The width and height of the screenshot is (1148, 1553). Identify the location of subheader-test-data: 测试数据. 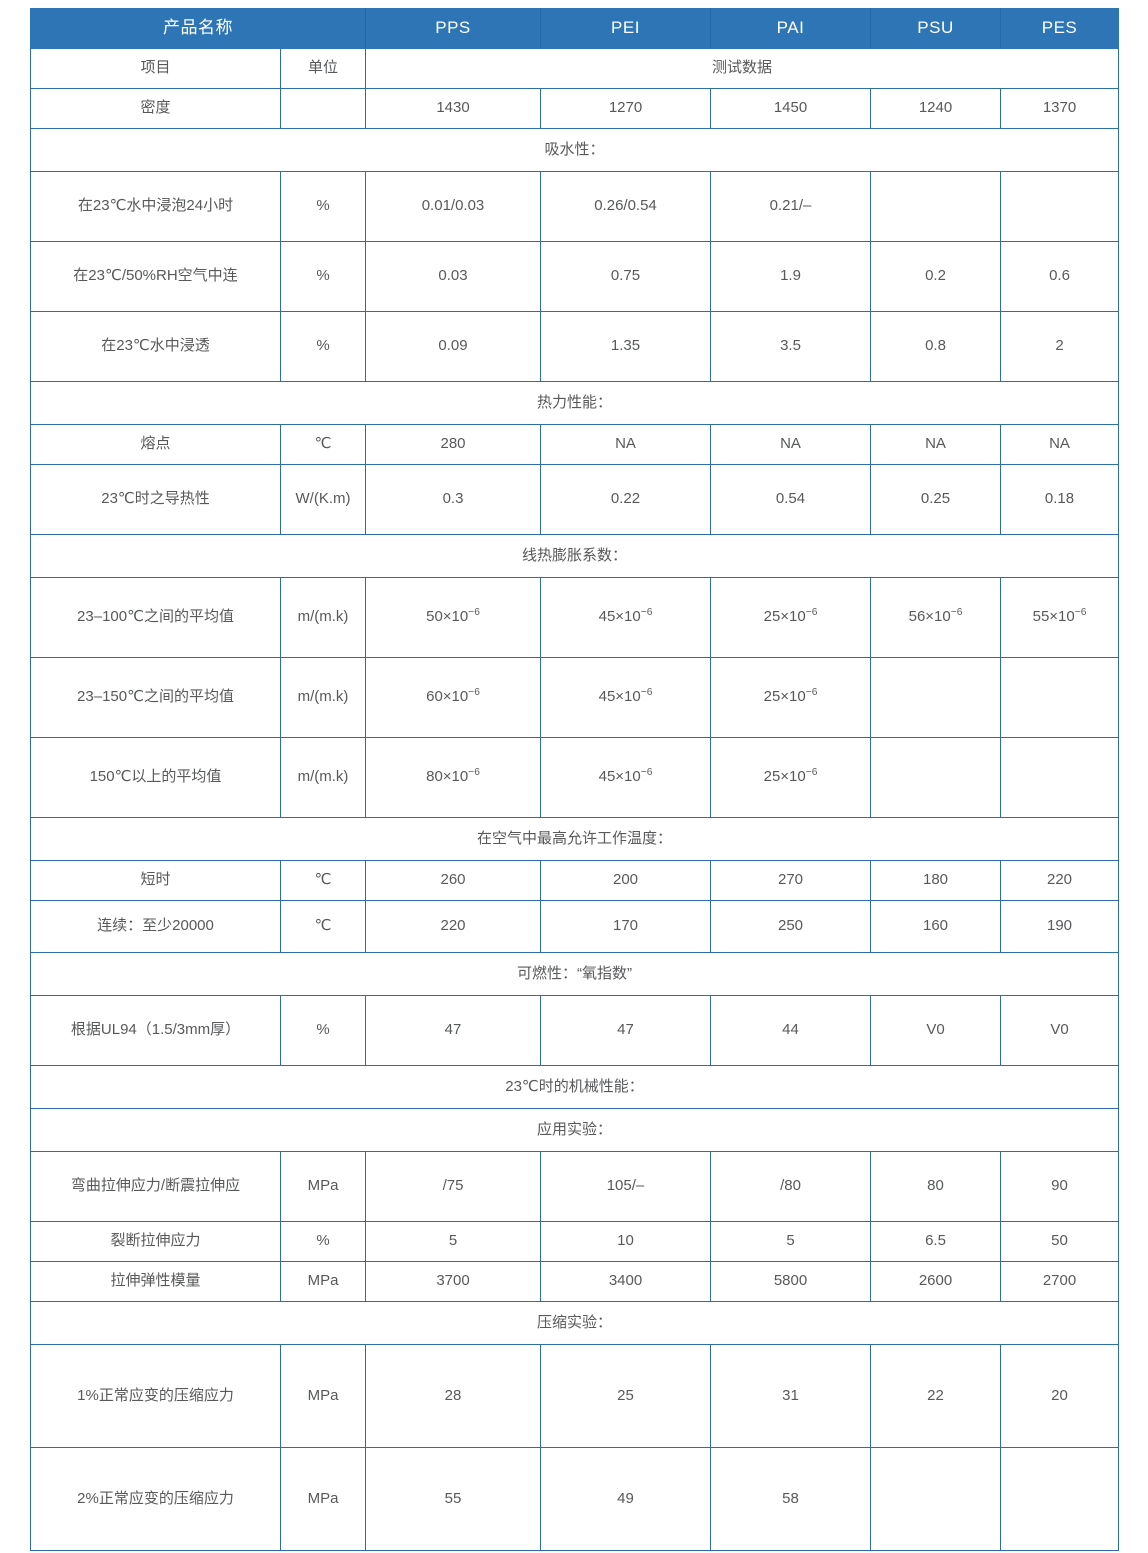
(742, 68).